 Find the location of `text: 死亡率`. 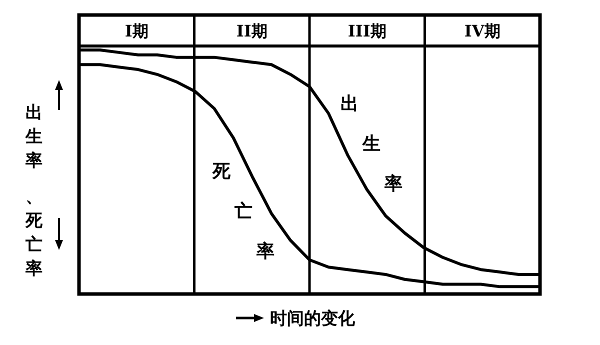

text: 死亡率 is located at coordinates (243, 211).